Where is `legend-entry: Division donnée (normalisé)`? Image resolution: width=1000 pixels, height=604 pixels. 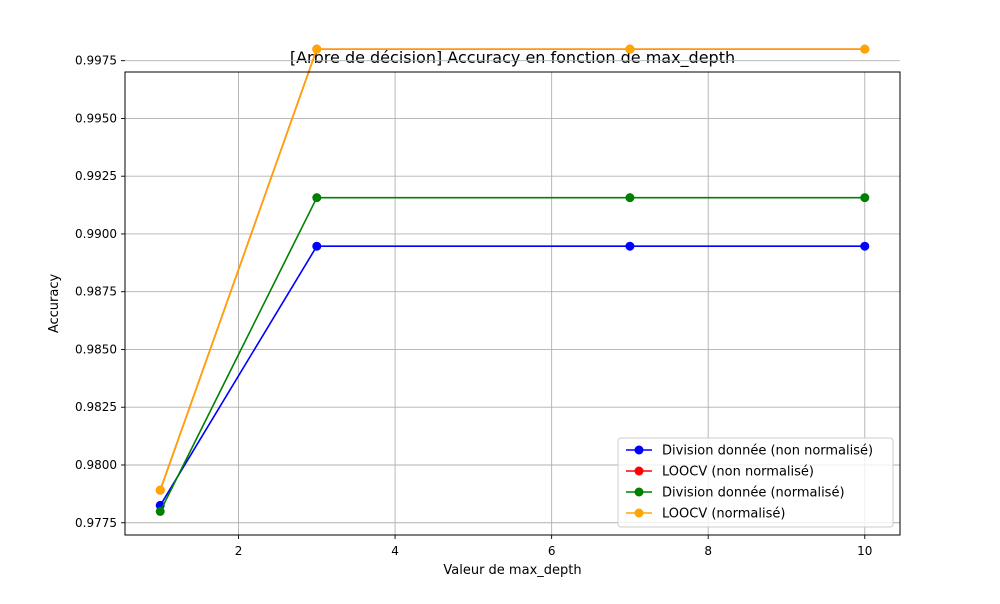 legend-entry: Division donnée (normalisé) is located at coordinates (735, 493).